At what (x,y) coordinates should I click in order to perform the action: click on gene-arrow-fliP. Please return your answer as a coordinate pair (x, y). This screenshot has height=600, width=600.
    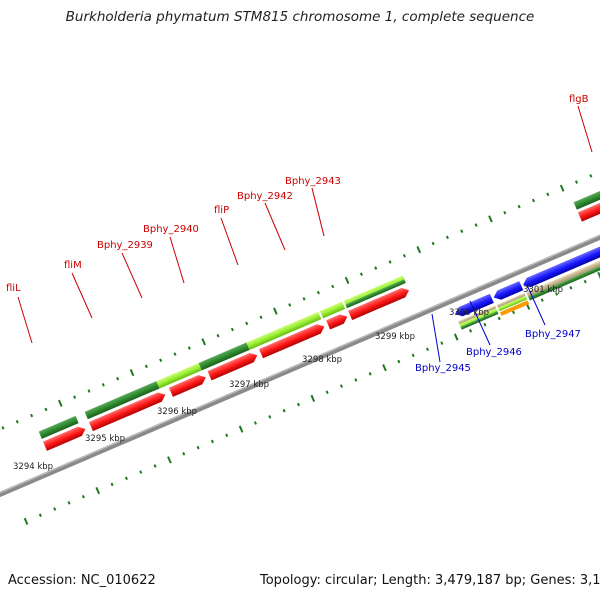
    Looking at the image, I should click on (292, 340).